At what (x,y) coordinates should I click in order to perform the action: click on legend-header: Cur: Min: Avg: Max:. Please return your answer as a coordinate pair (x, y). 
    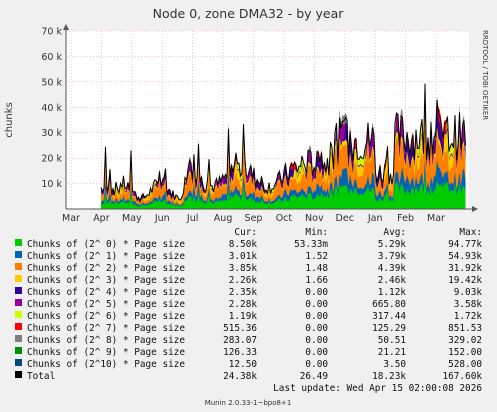
    Looking at the image, I should click on (358, 232).